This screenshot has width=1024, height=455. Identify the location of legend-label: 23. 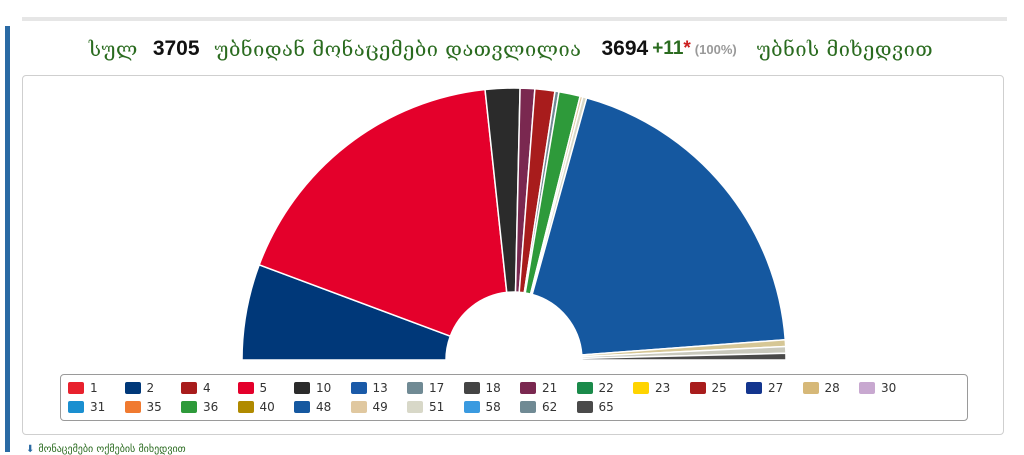
(663, 387).